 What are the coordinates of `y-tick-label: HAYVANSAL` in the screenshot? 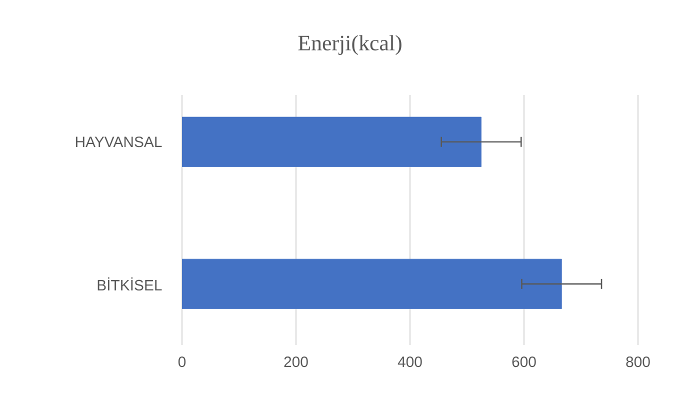 It's located at (119, 142).